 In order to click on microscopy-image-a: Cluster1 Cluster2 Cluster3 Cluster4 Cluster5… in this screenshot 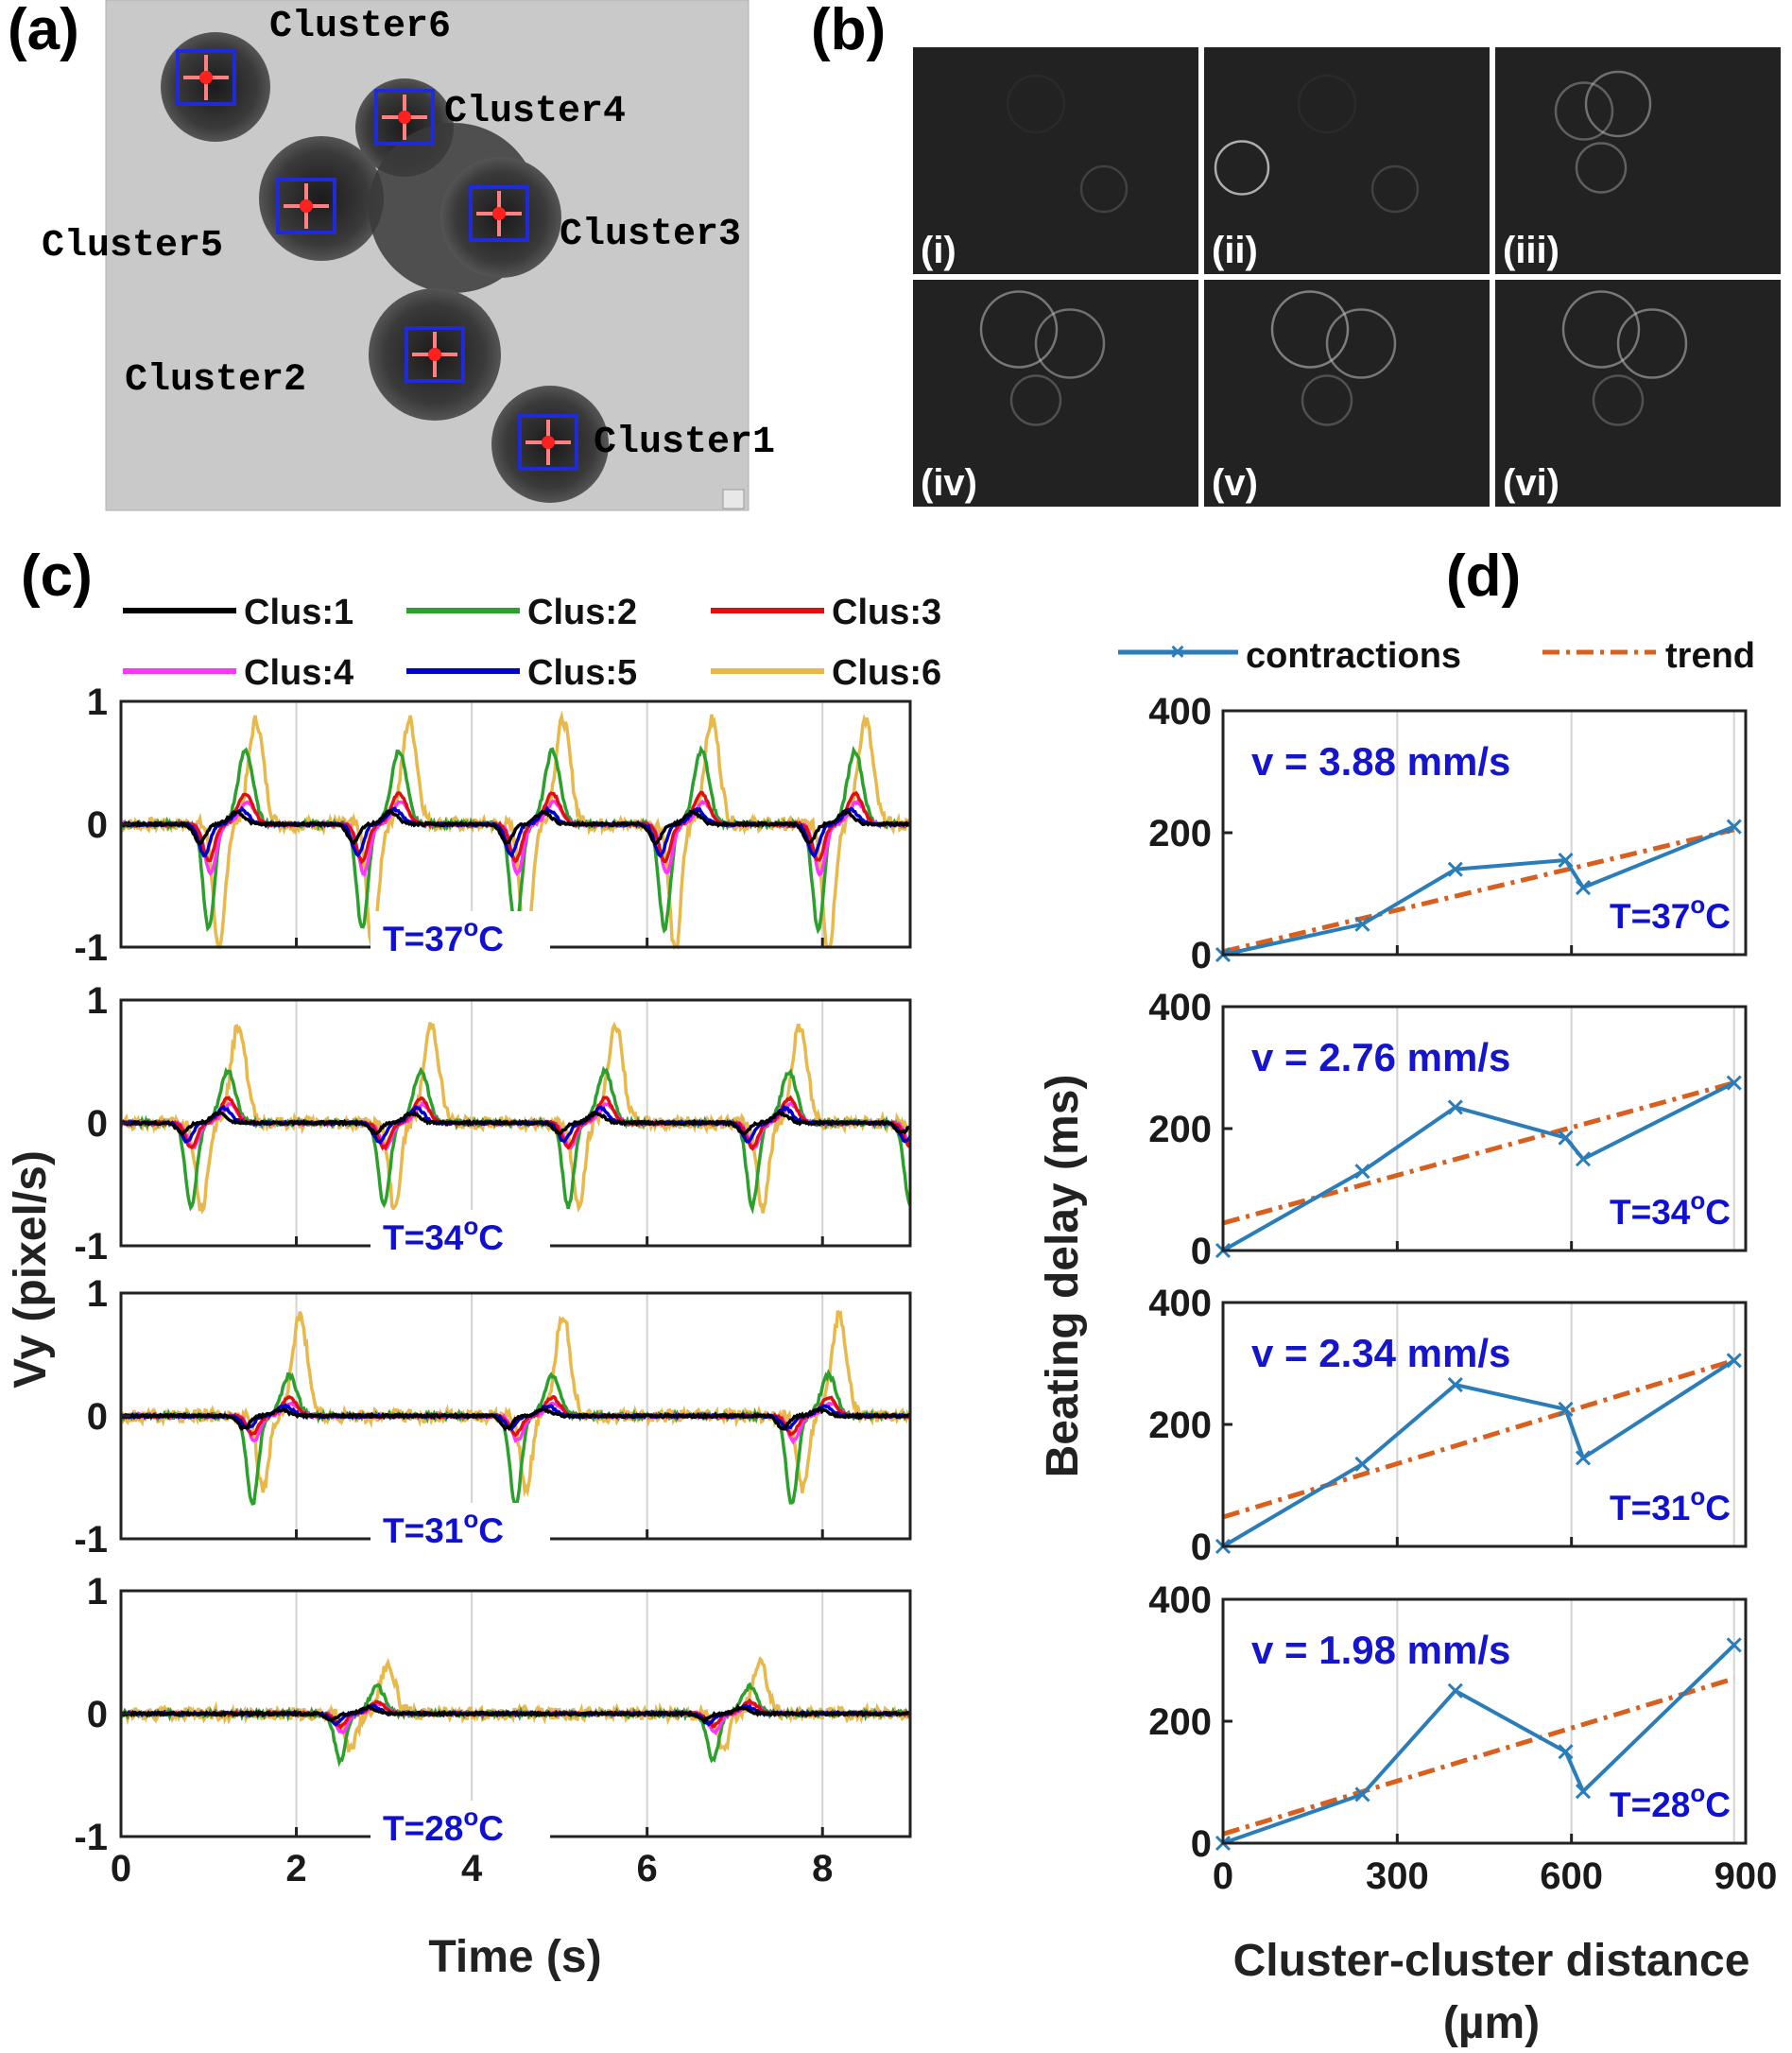, I will do `click(408, 255)`.